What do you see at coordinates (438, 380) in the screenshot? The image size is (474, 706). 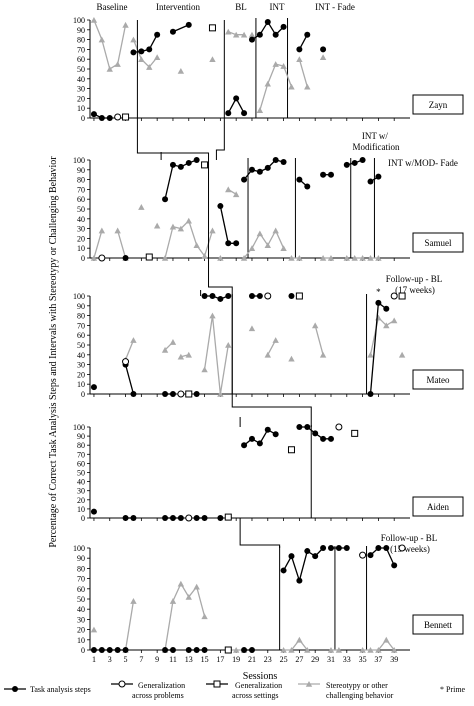 I see `participant-name: Mateo` at bounding box center [438, 380].